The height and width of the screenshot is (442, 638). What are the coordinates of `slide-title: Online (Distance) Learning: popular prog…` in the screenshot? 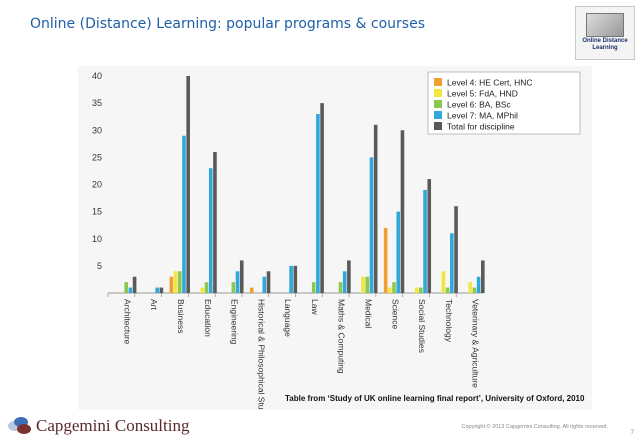 It's located at (227, 24).